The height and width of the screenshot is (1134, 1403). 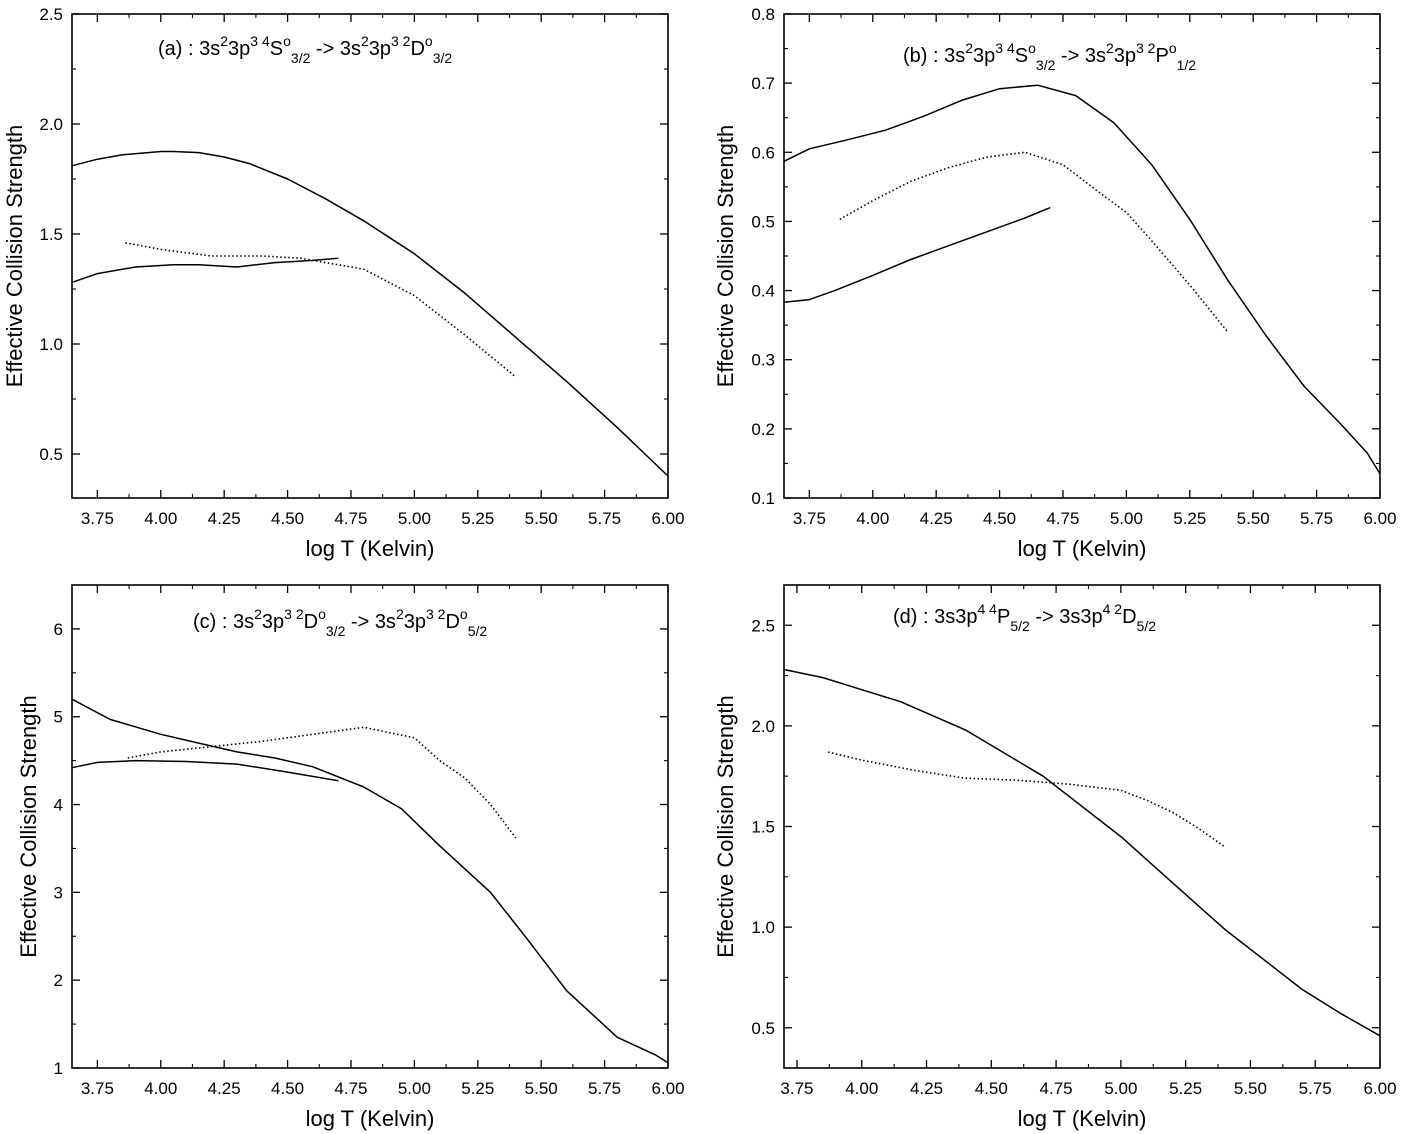 I want to click on lower-sup: 4 4, so click(x=988, y=609).